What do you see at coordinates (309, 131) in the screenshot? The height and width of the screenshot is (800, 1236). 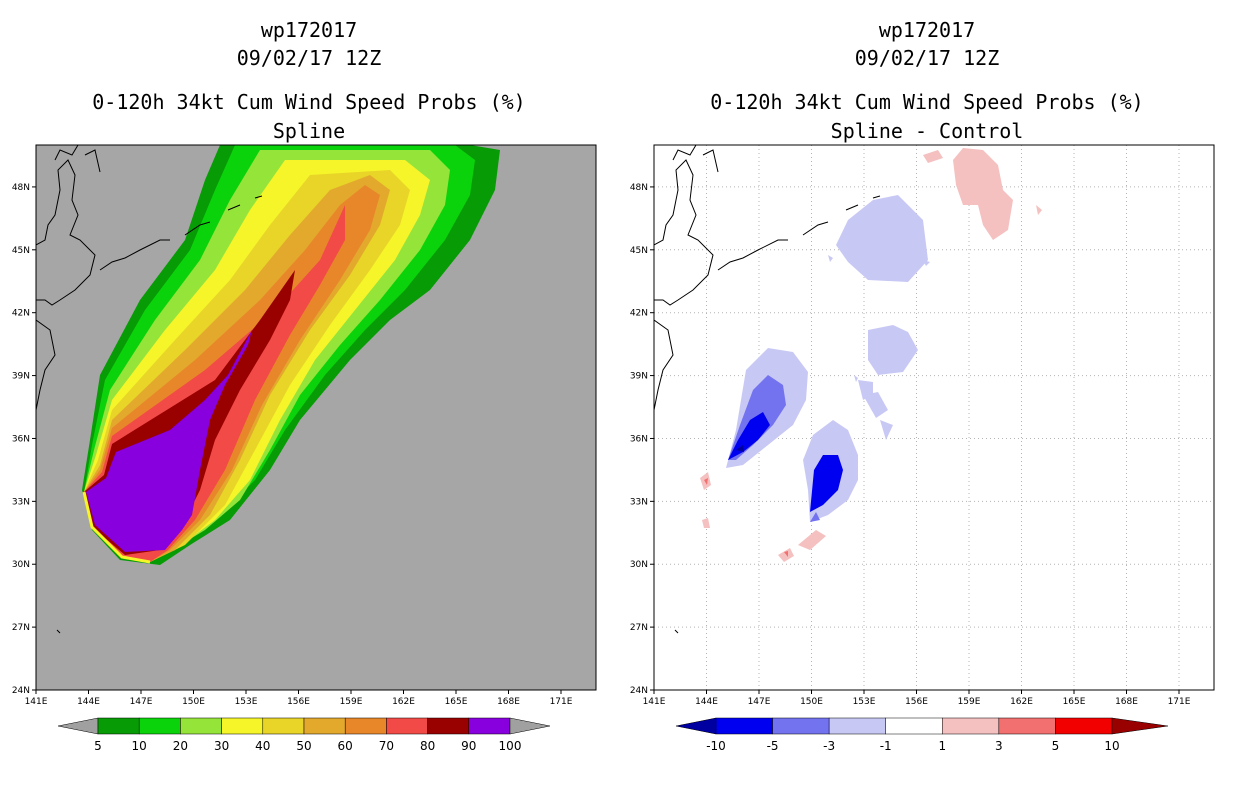 I see `method-title: Spline` at bounding box center [309, 131].